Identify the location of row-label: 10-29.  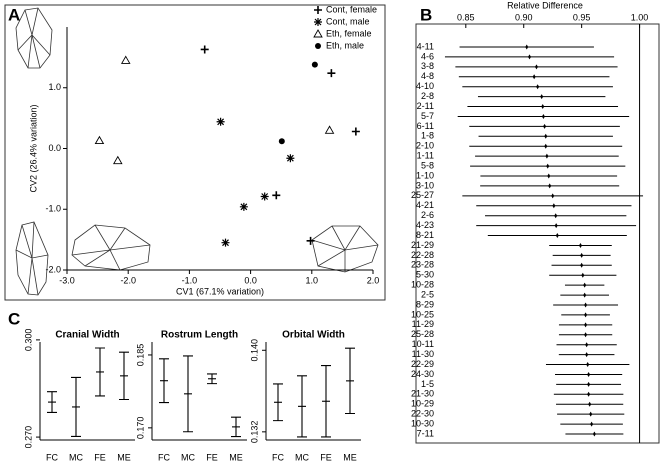
(422, 404).